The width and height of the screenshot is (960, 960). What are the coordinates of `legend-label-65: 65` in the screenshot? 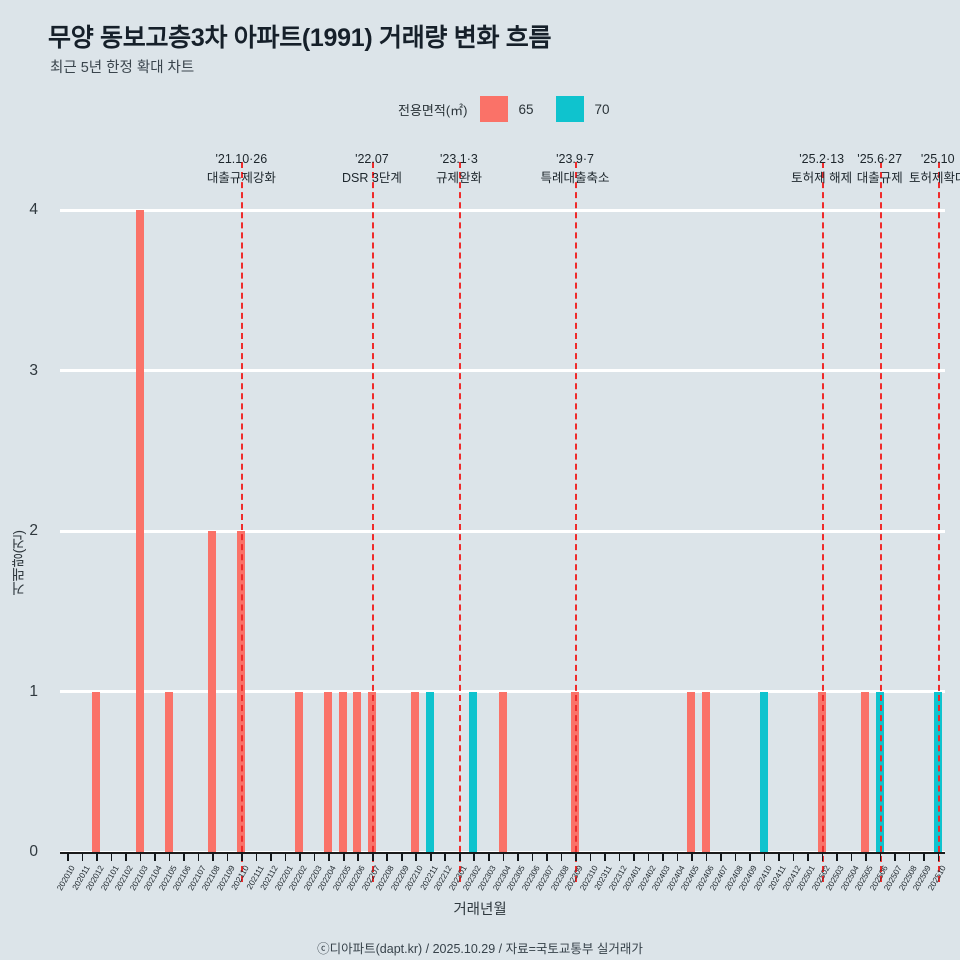 It's located at (526, 109).